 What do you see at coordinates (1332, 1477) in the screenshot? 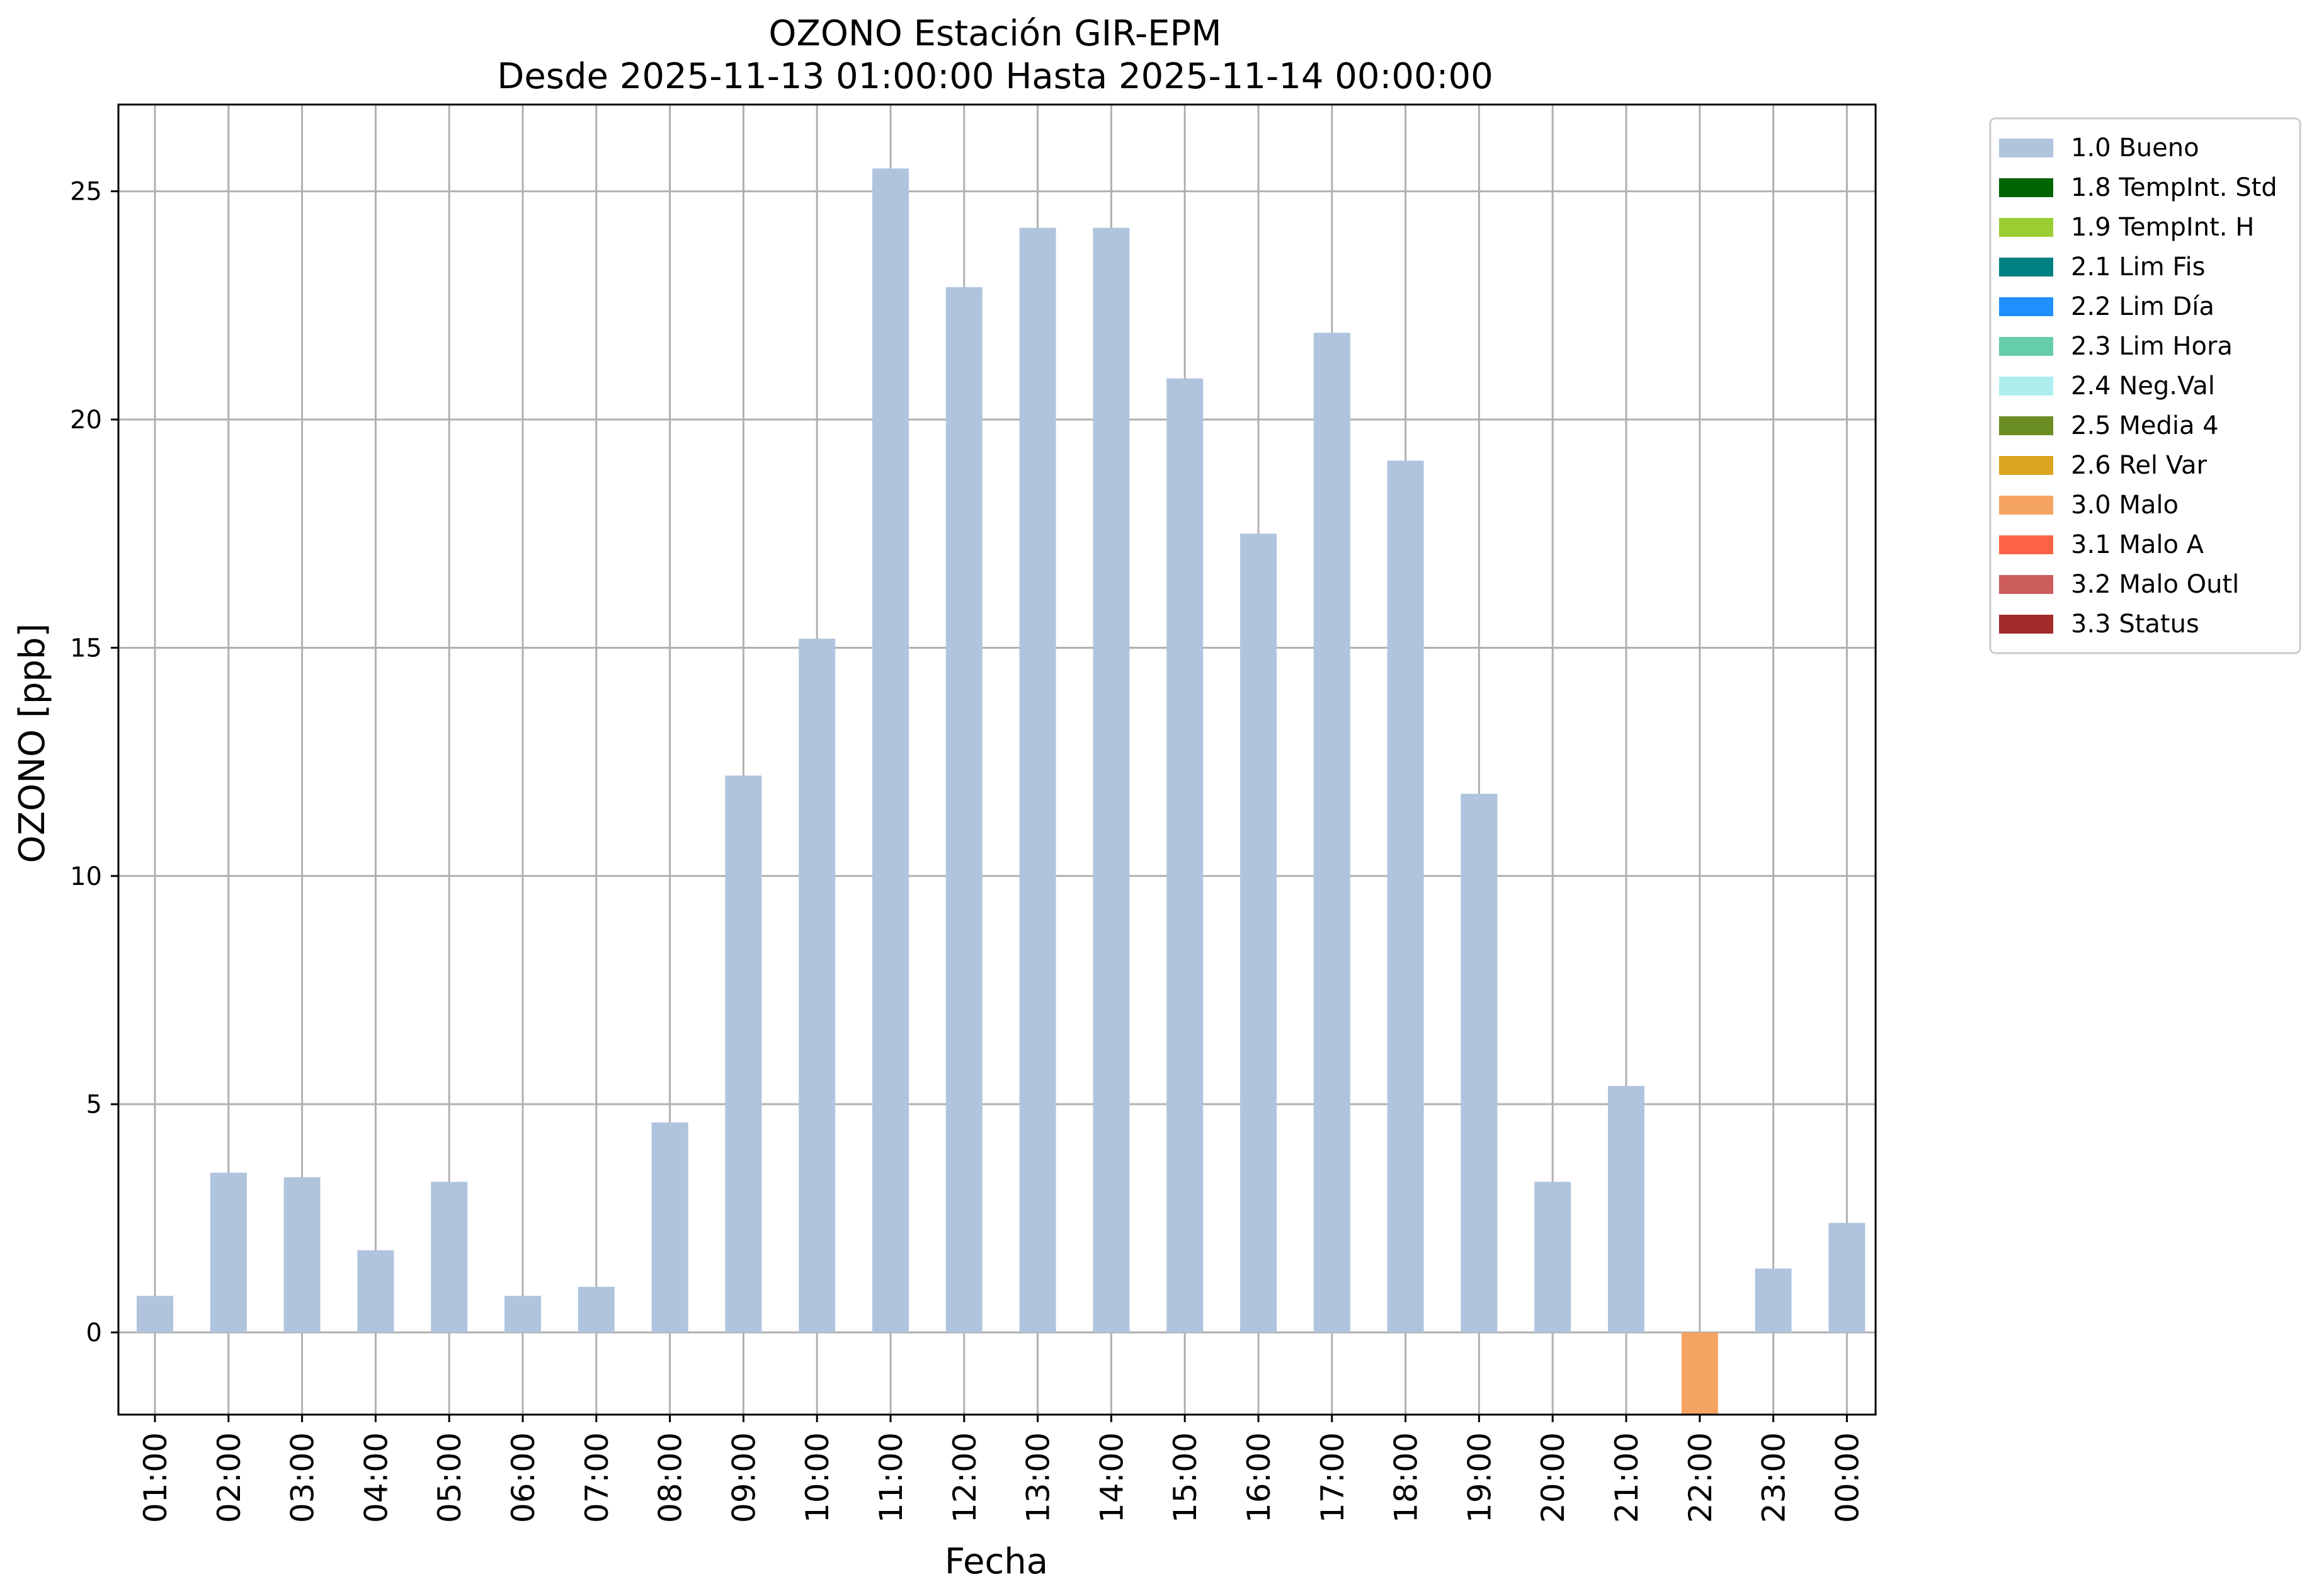
I see `x-tick-label: 17:00` at bounding box center [1332, 1477].